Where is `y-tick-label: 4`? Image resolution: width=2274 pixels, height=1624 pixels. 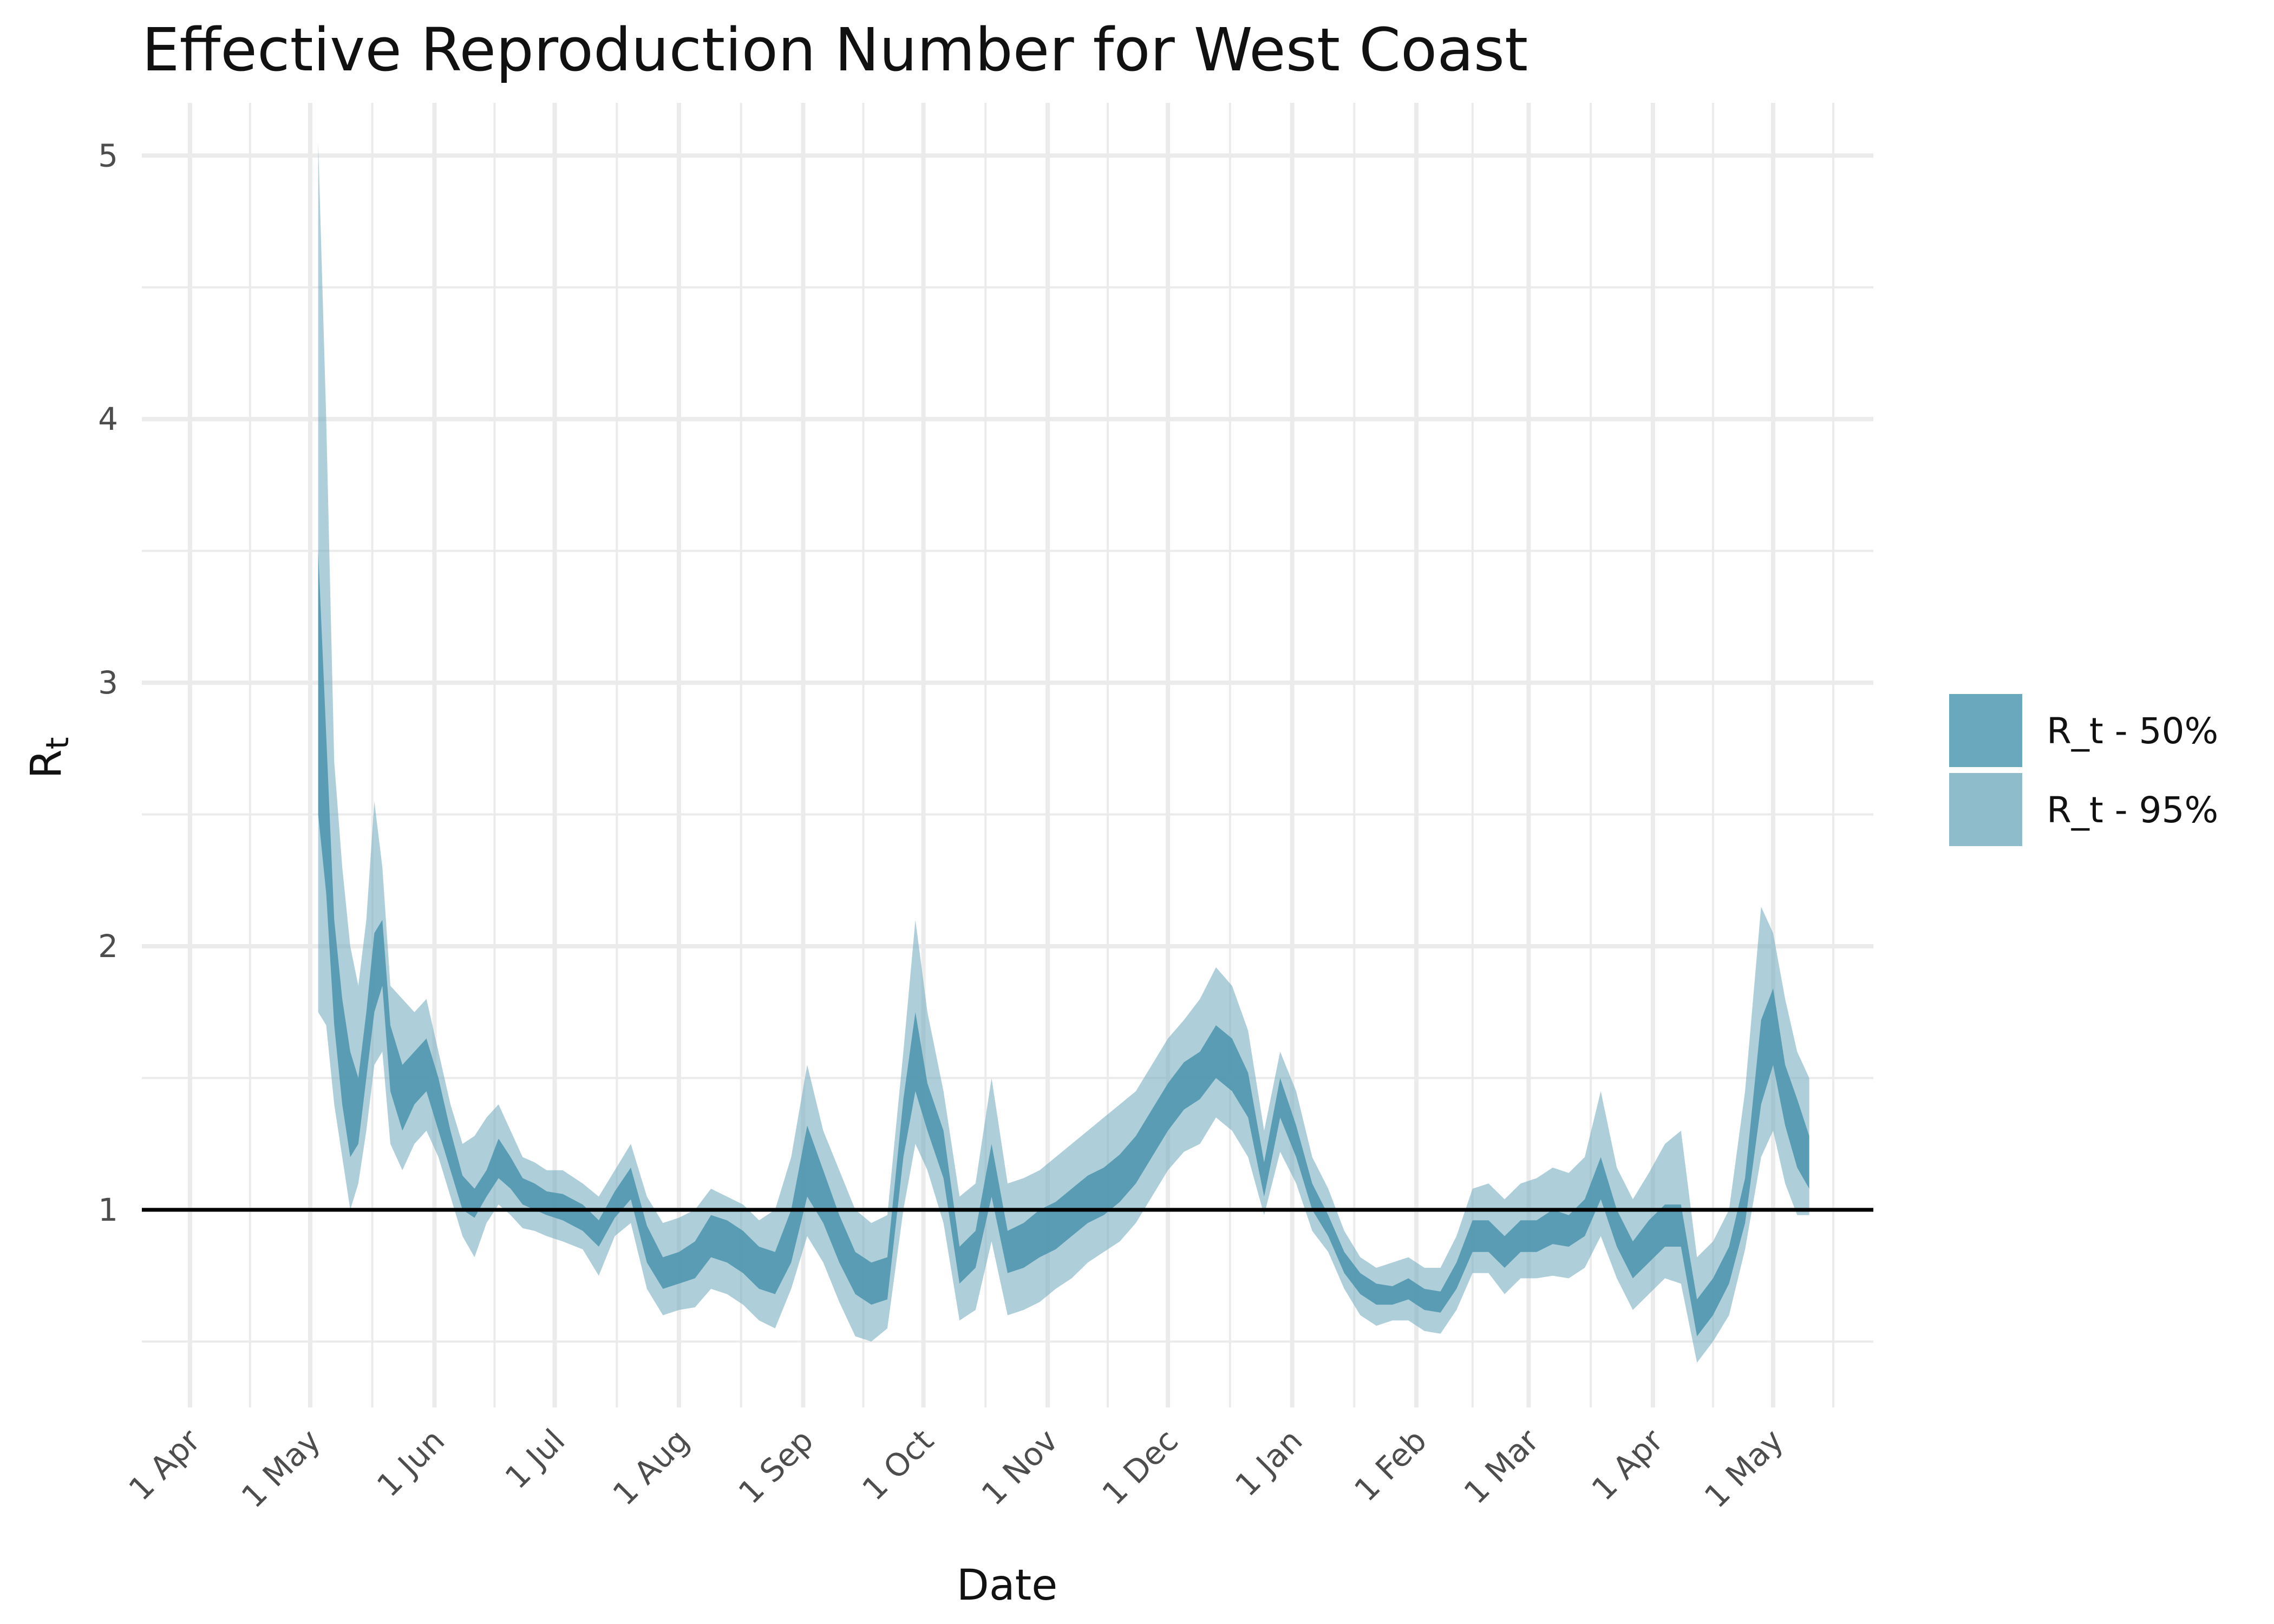
y-tick-label: 4 is located at coordinates (108, 419).